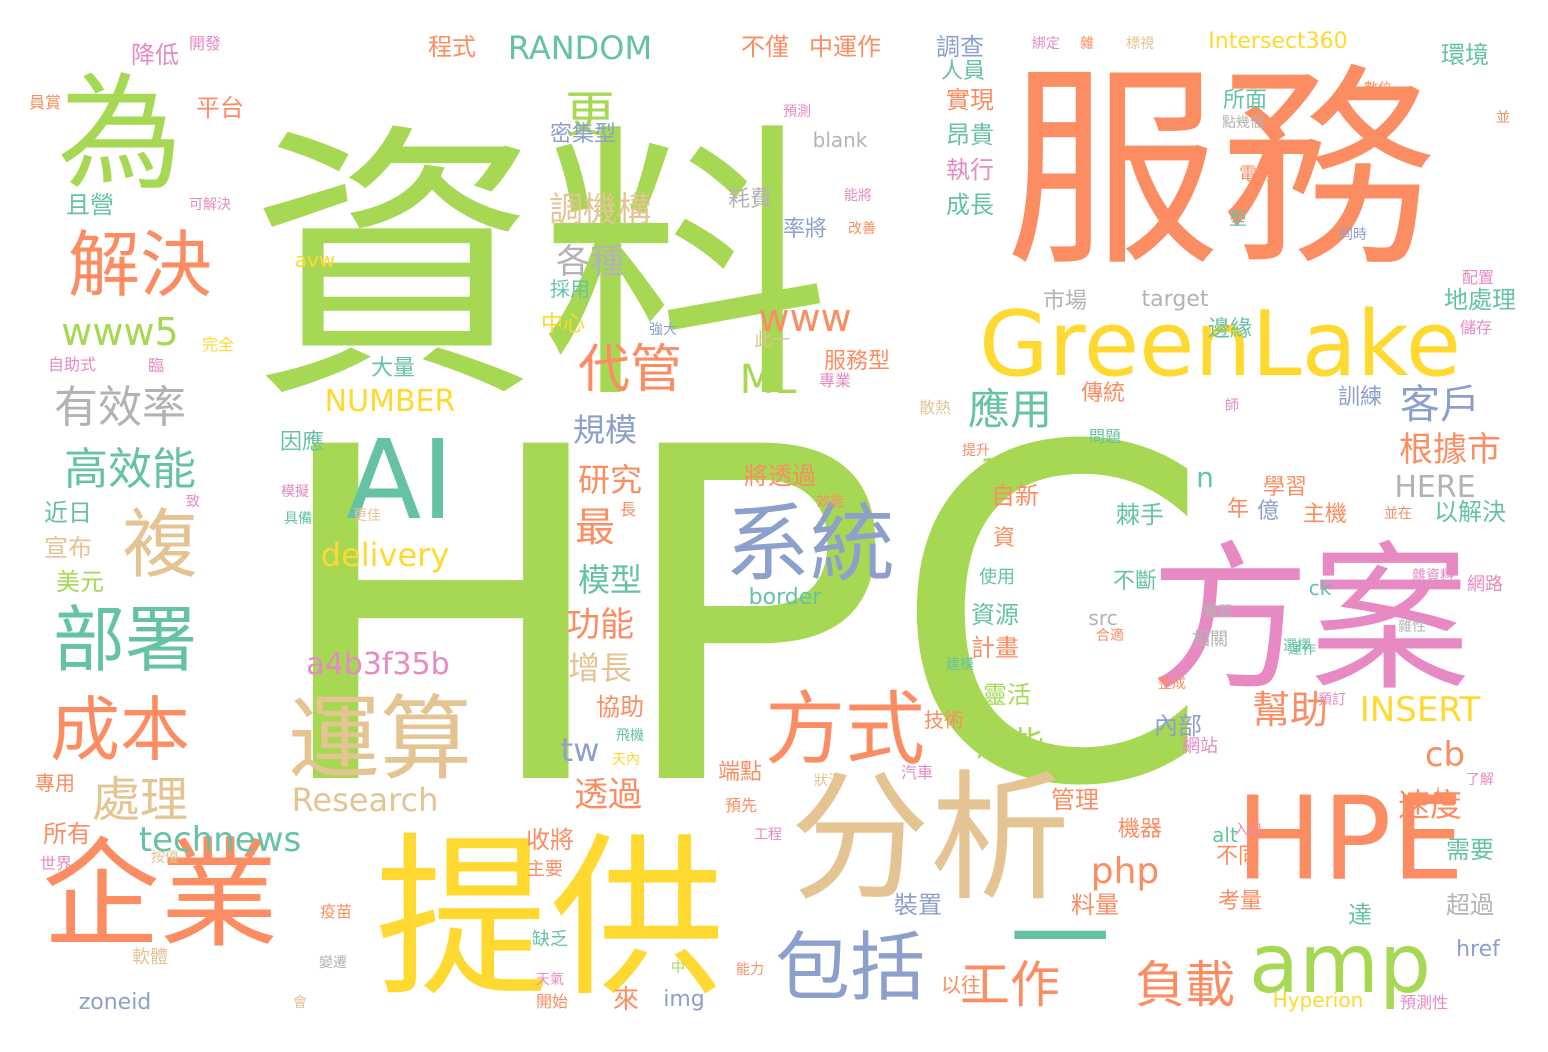  I want to click on cloud-word: avw, so click(315, 260).